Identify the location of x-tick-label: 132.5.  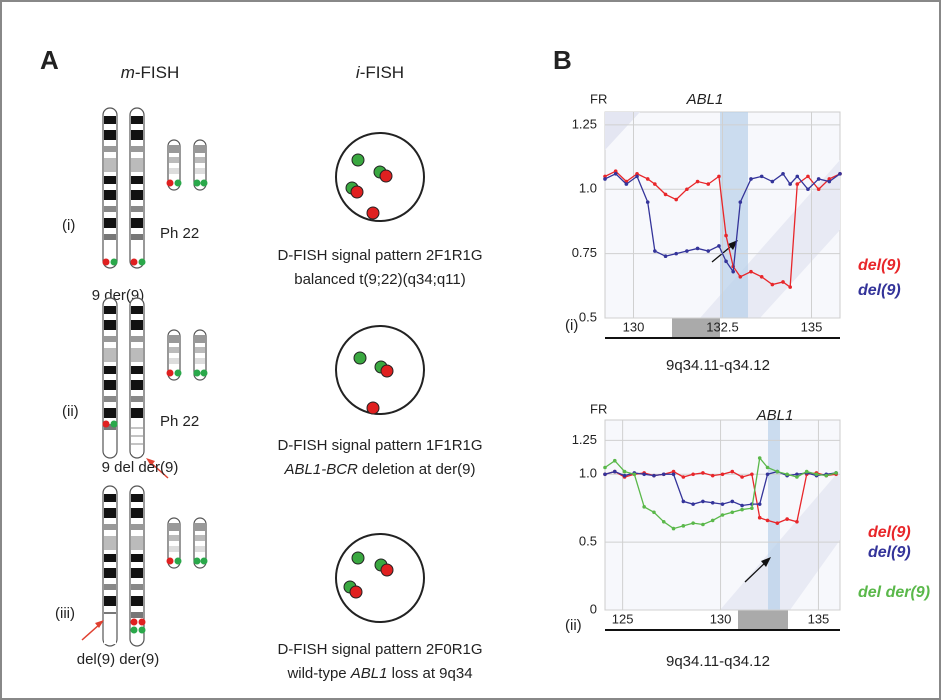
(722, 326).